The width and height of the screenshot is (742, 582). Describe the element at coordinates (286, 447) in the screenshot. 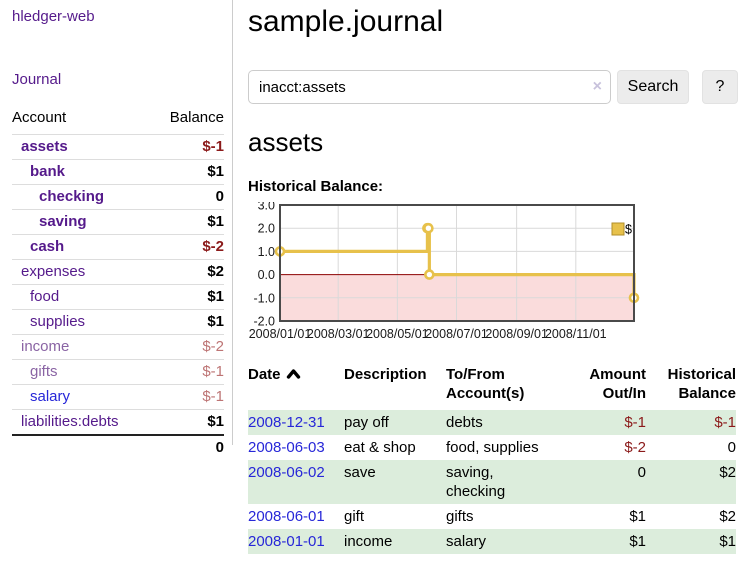

I see `transaction-date-link: 2008-06-03` at that location.